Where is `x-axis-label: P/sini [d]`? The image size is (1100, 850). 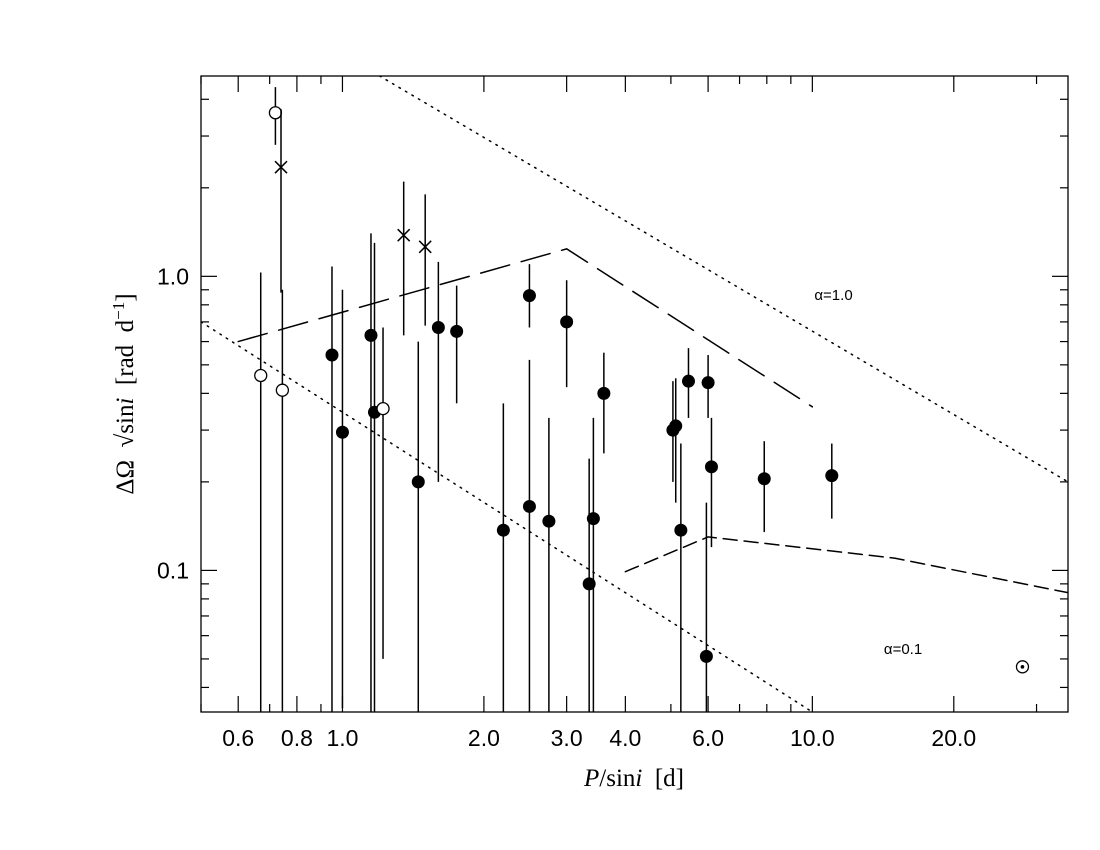
x-axis-label: P/sini [d] is located at coordinates (633, 778).